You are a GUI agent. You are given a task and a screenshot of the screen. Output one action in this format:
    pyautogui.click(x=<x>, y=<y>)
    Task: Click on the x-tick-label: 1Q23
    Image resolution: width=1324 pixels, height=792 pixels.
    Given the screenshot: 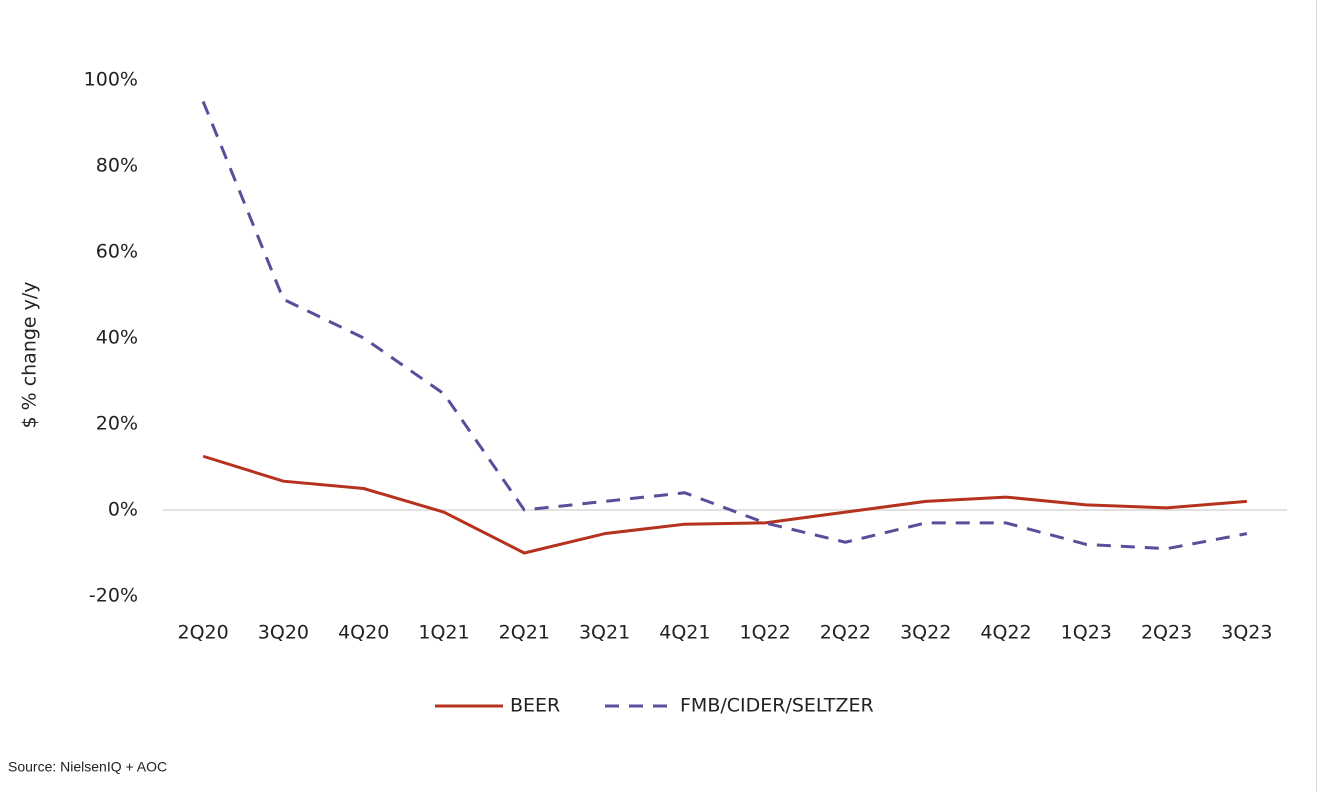 What is the action you would take?
    pyautogui.click(x=1086, y=633)
    